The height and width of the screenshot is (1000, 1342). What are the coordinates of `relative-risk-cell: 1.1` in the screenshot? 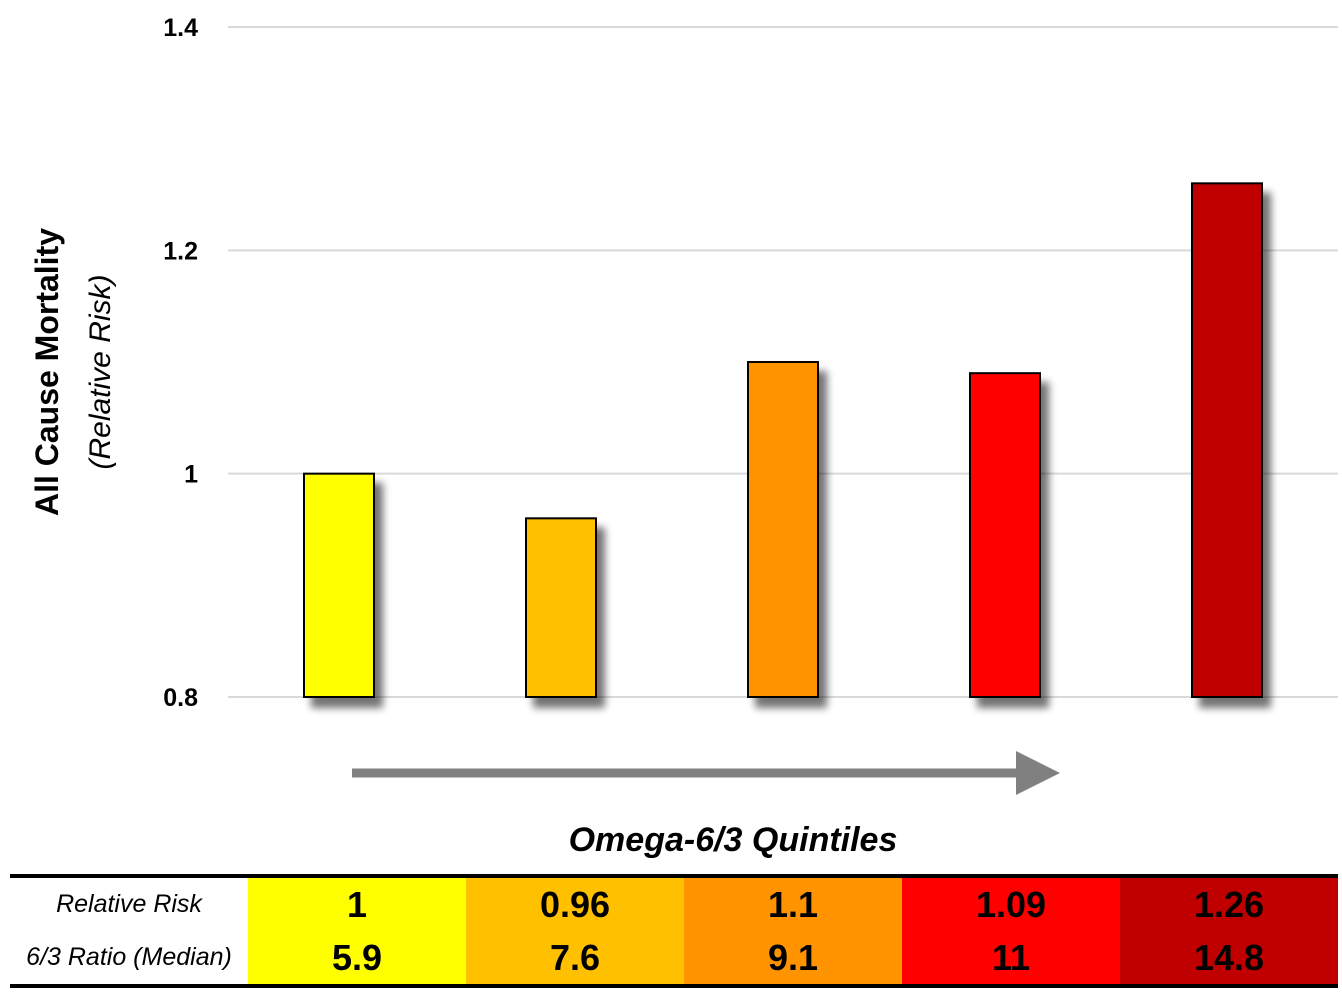 It's located at (793, 904).